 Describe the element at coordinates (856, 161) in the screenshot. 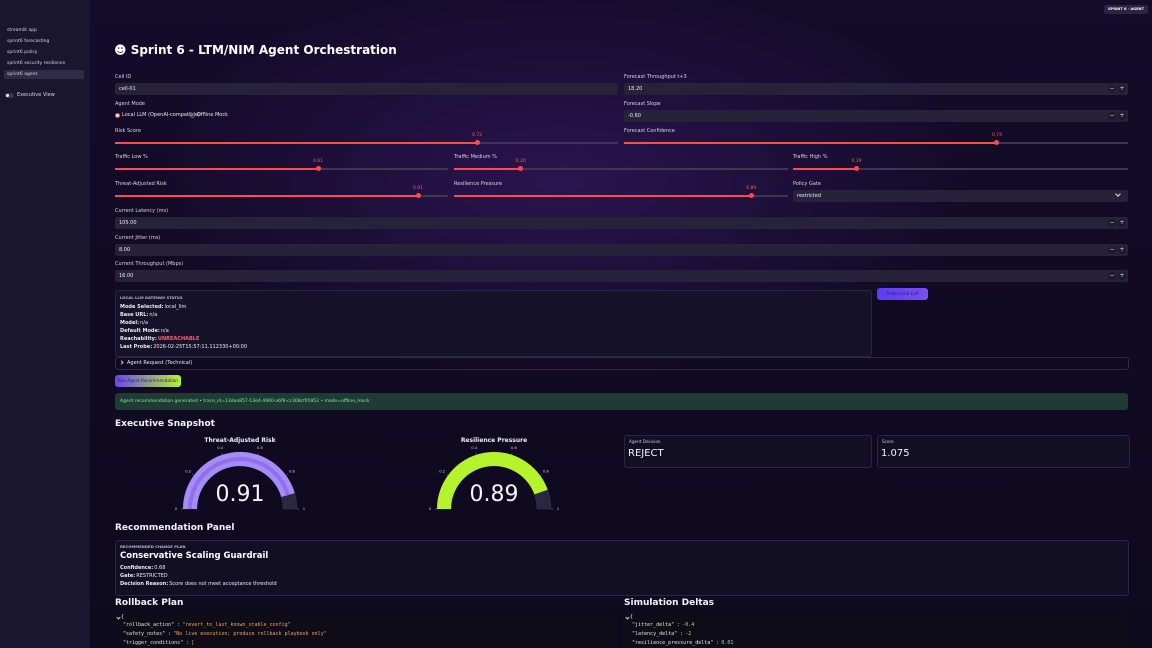

I see `slider-value: 0.19` at that location.